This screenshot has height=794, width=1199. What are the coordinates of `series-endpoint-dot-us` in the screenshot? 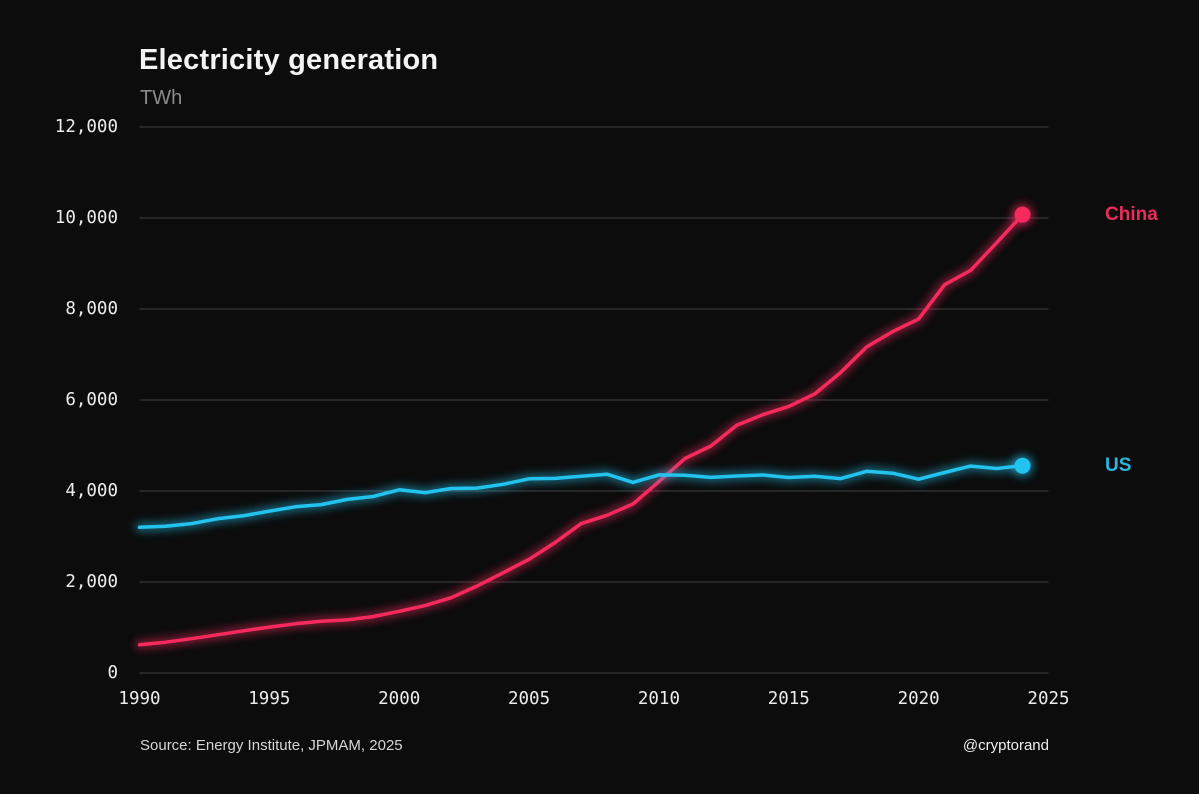 It's located at (1022, 465).